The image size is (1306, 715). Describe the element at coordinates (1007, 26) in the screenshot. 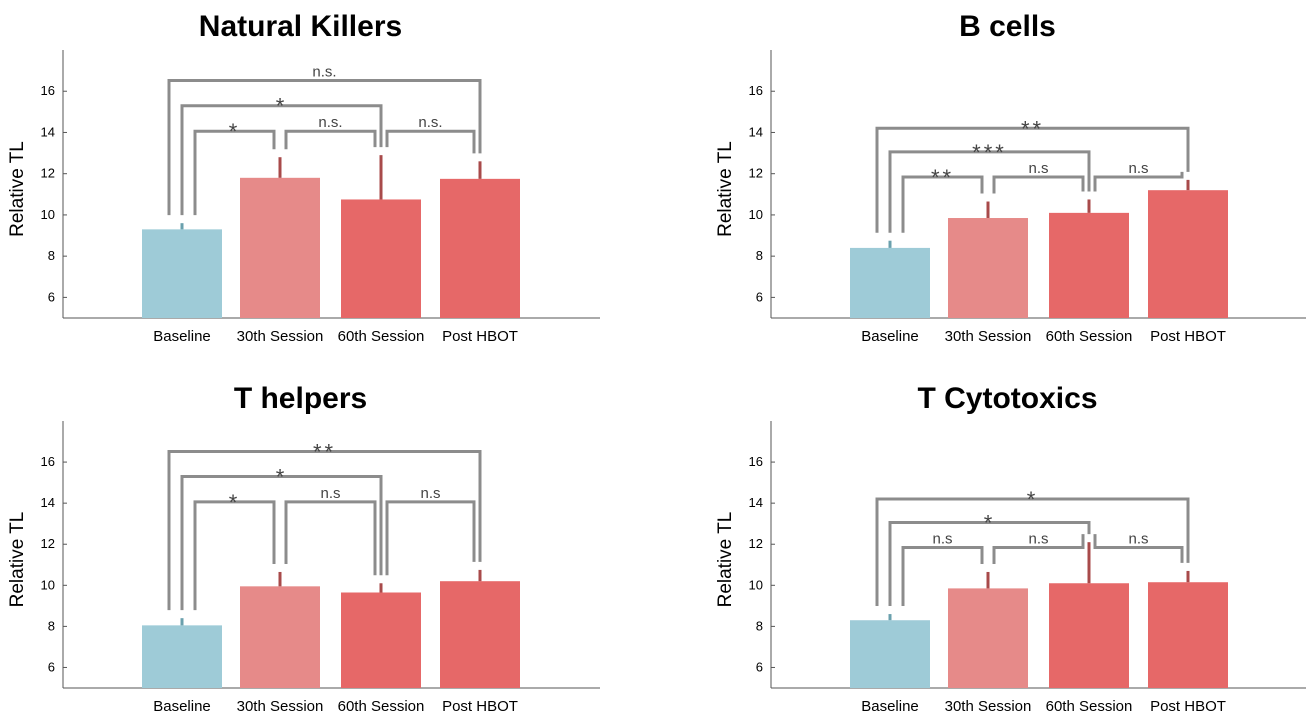

I see `chart-title: B cells` at that location.